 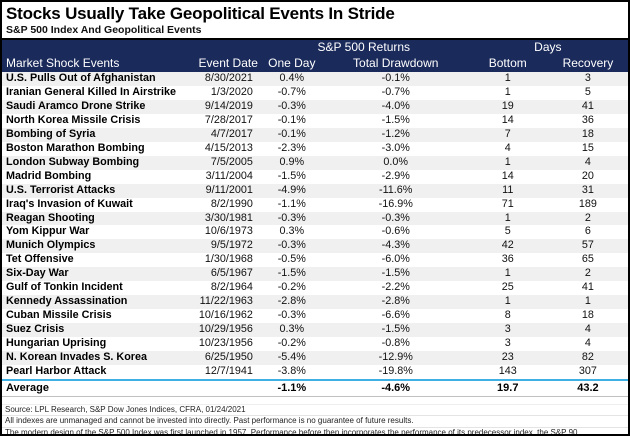 What do you see at coordinates (587, 203) in the screenshot?
I see `recovery-days-cell: 189` at bounding box center [587, 203].